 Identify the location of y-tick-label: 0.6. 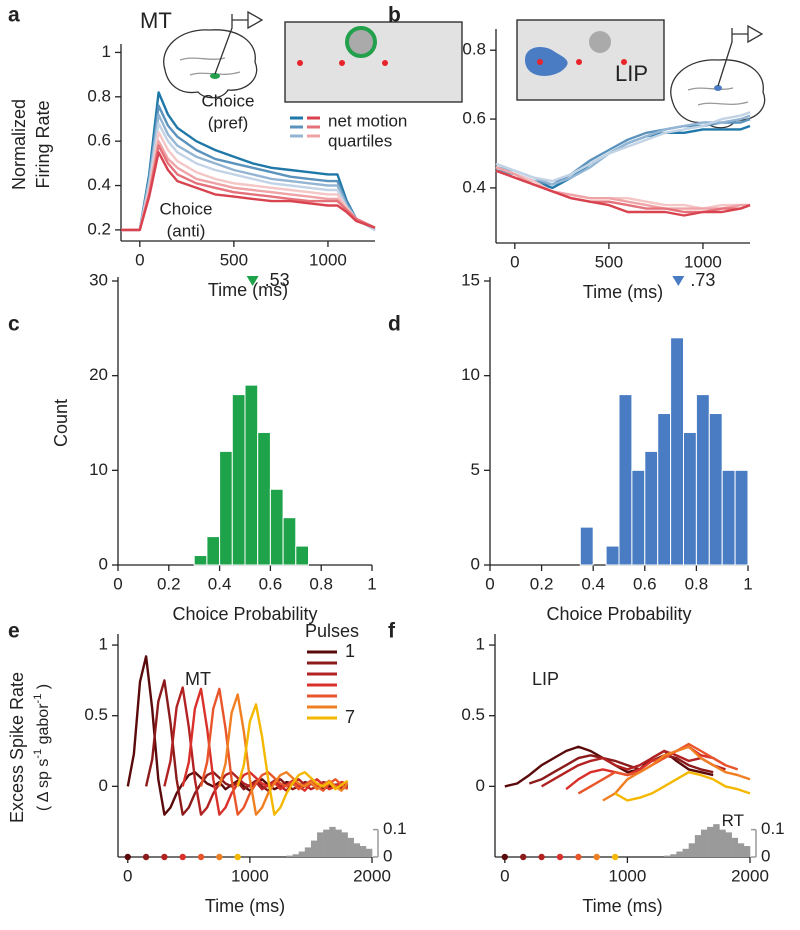
(474, 118).